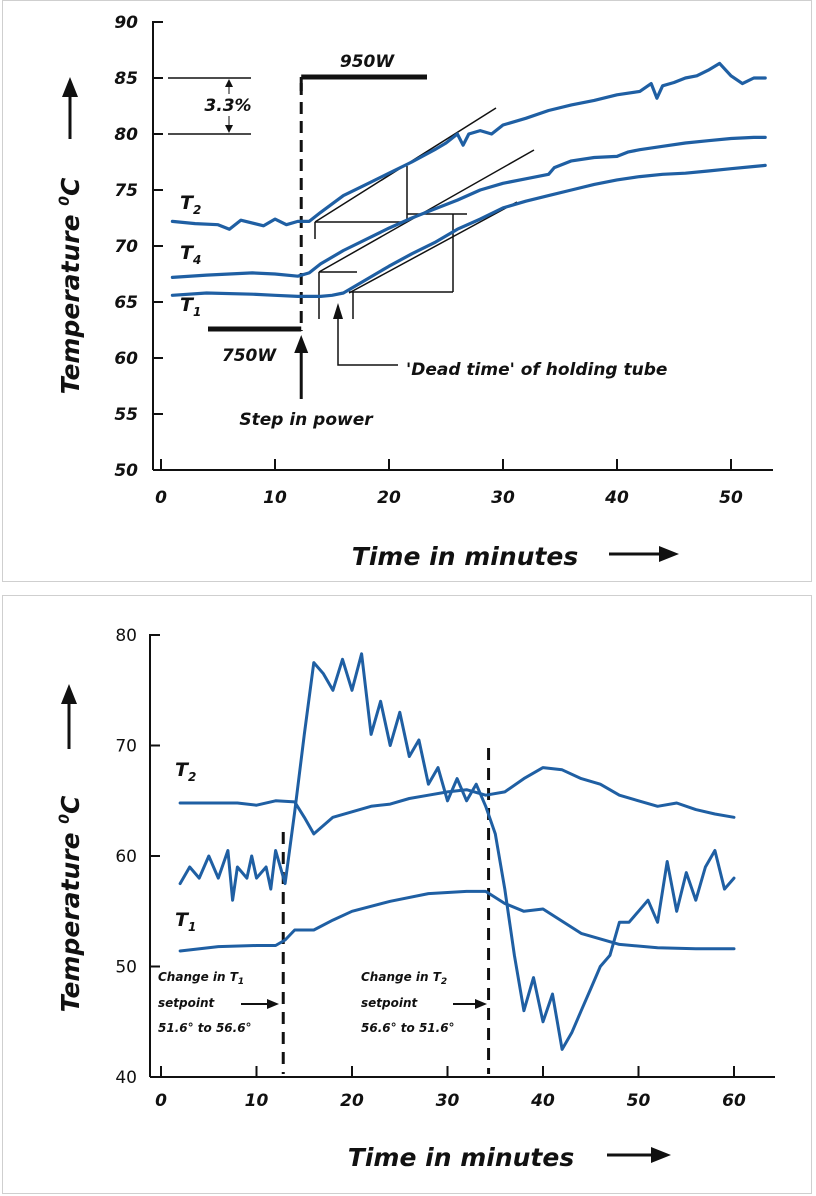 Image resolution: width=816 pixels, height=1196 pixels. What do you see at coordinates (126, 1078) in the screenshot?
I see `y-tick-label: 40` at bounding box center [126, 1078].